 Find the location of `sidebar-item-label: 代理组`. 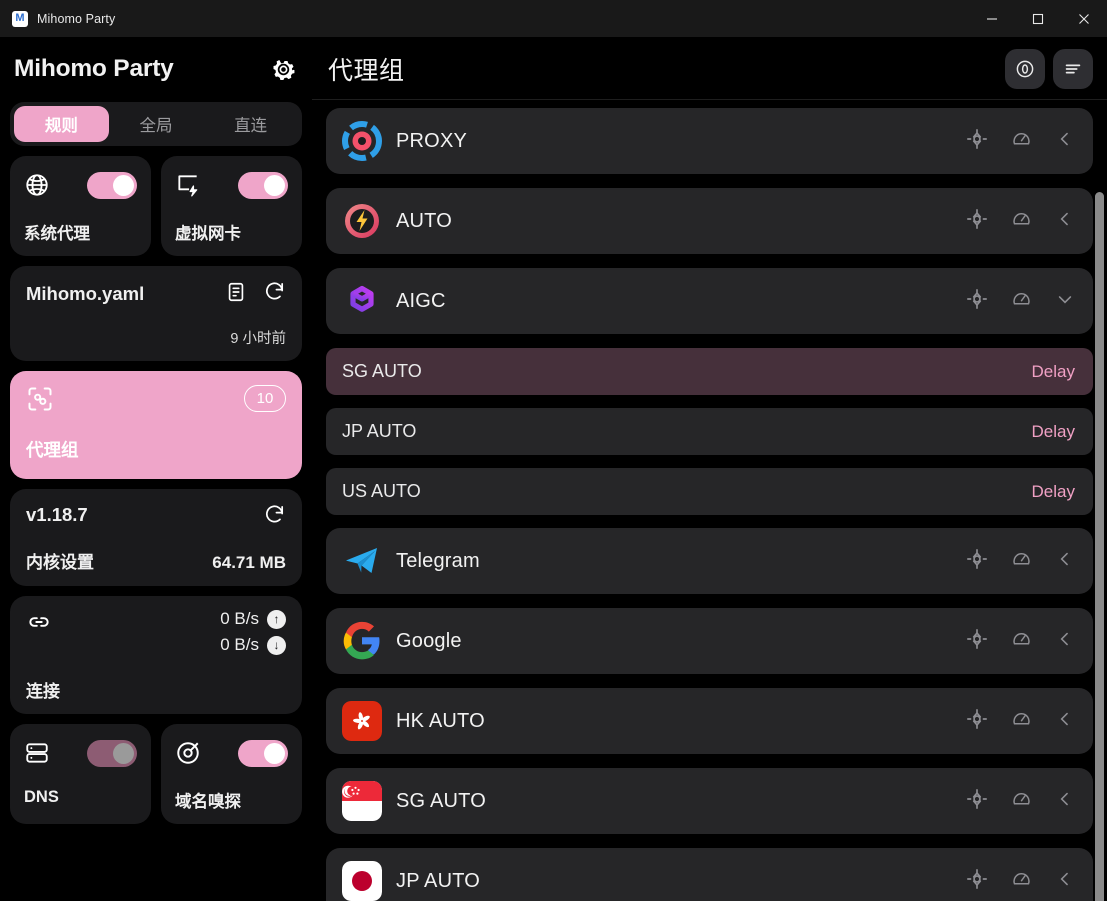

sidebar-item-label: 代理组 is located at coordinates (52, 450).